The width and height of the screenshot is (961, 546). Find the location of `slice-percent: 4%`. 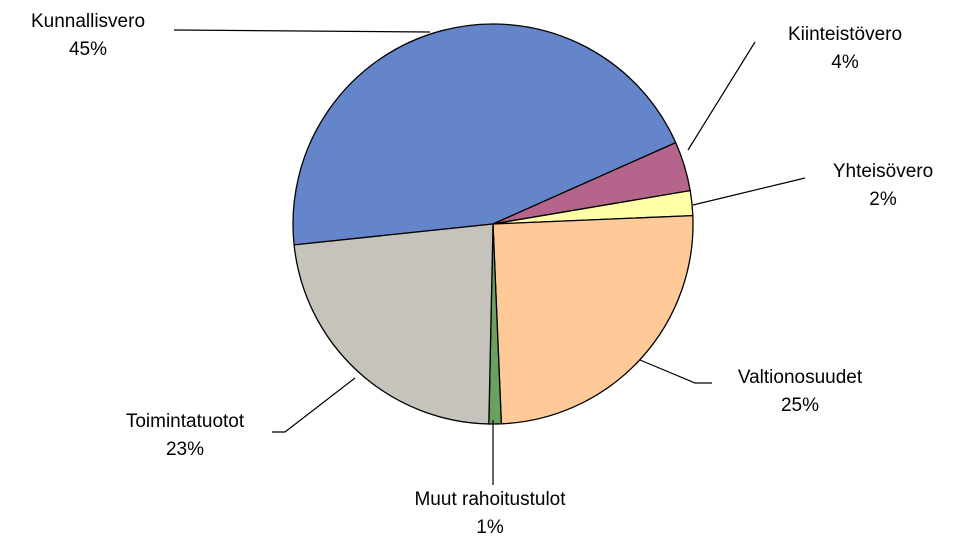

slice-percent: 4% is located at coordinates (845, 62).